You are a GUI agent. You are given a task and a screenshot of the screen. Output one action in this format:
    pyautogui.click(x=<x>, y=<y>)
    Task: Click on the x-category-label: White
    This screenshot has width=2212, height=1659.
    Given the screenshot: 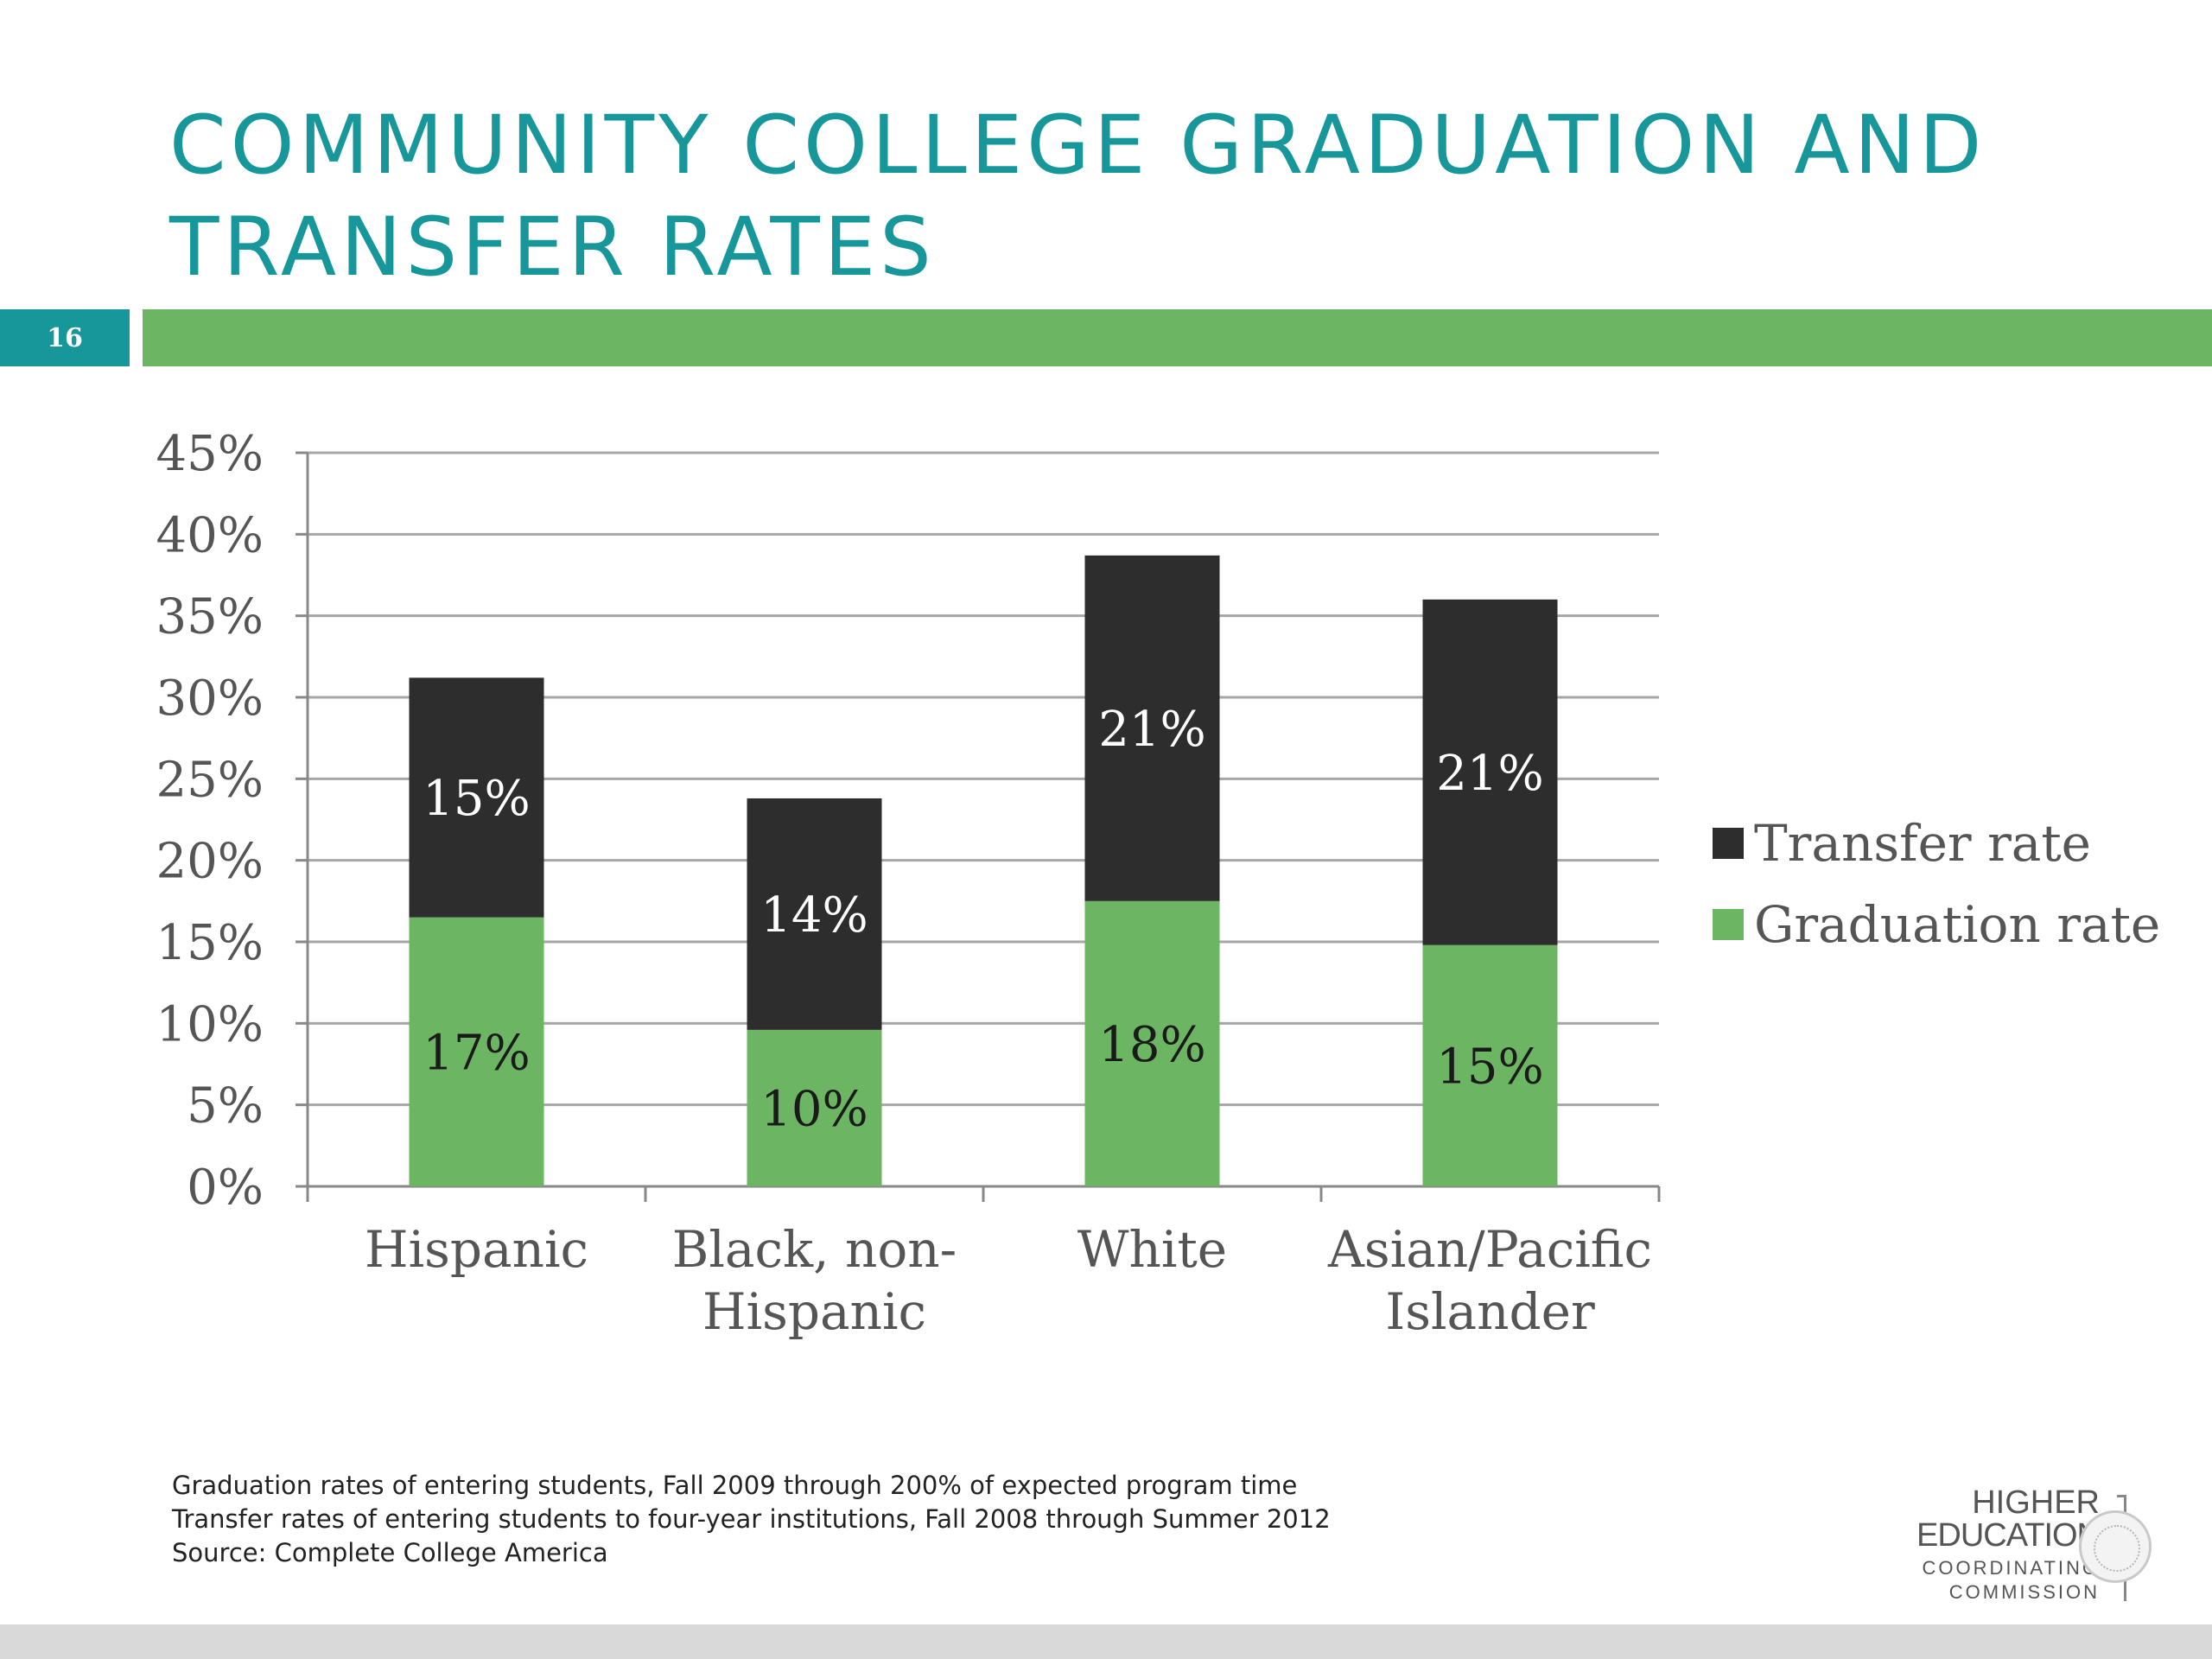 What is the action you would take?
    pyautogui.click(x=1152, y=1249)
    